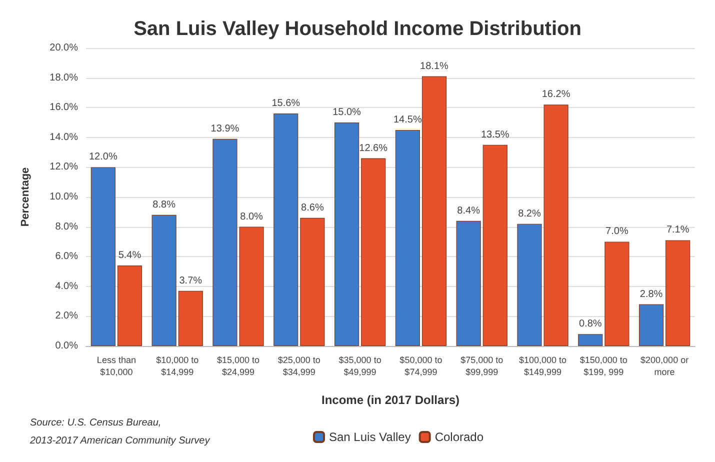 The image size is (715, 462). Describe the element at coordinates (116, 366) in the screenshot. I see `x-tick-label: Less than $10,000` at that location.